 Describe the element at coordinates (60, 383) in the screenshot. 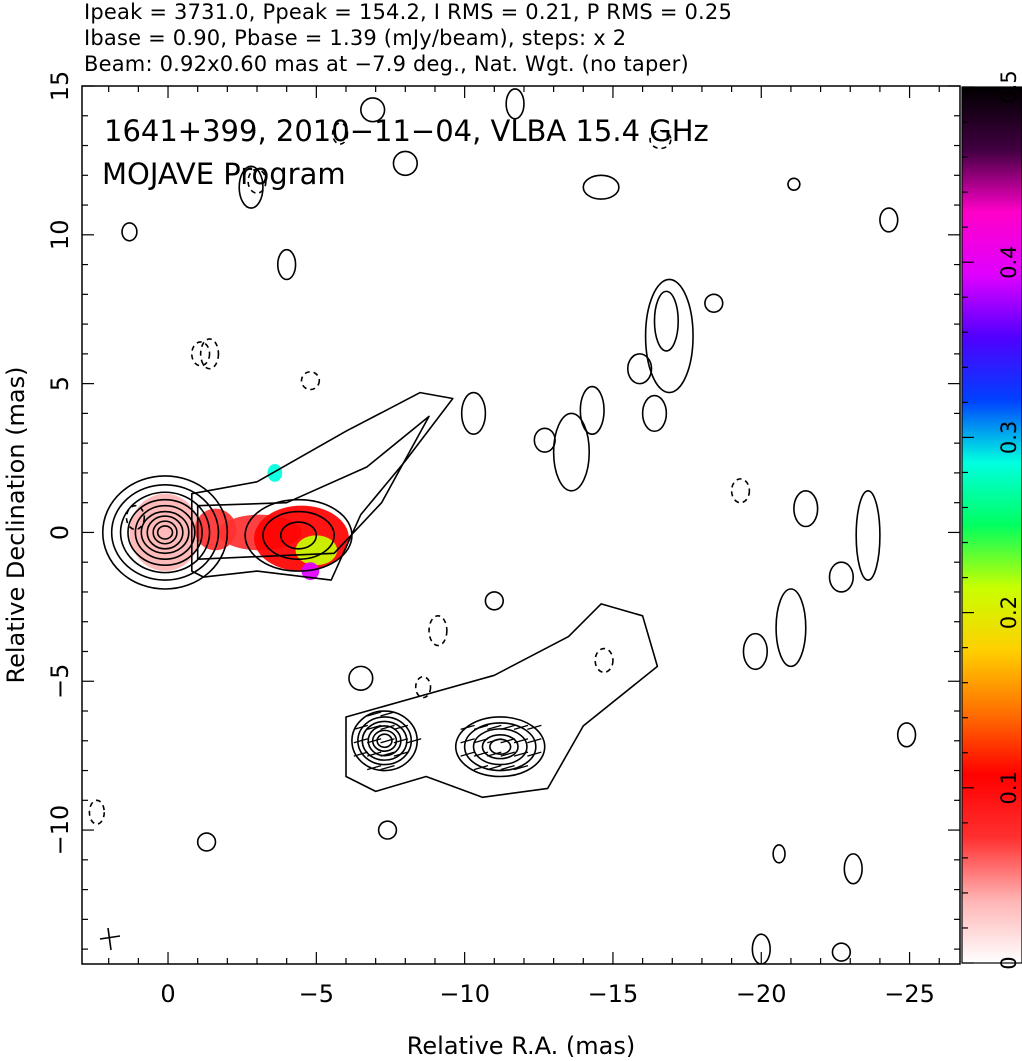

I see `y-tick-label: 5` at that location.